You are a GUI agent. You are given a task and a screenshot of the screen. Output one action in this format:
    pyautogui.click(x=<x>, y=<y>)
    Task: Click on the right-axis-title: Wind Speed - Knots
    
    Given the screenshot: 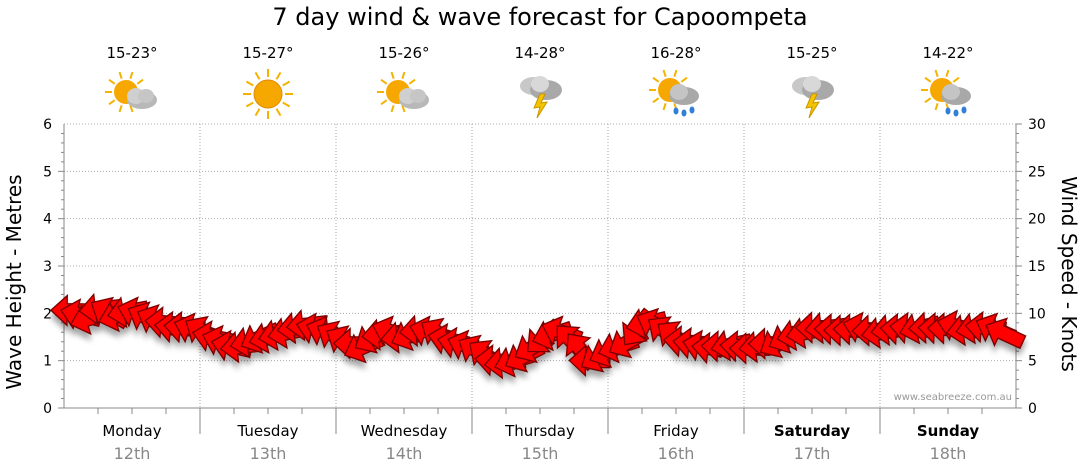 What is the action you would take?
    pyautogui.click(x=1068, y=274)
    